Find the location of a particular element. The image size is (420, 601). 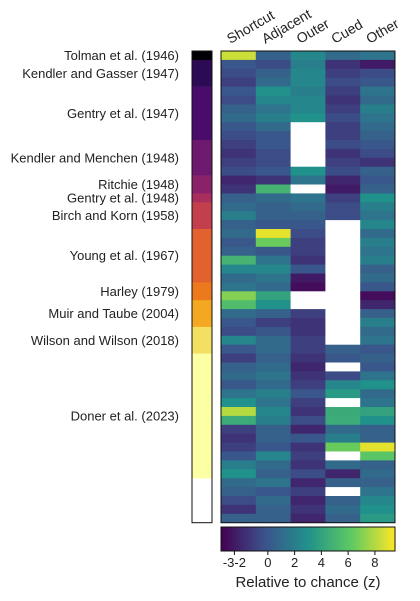

column-header: Other is located at coordinates (382, 31).